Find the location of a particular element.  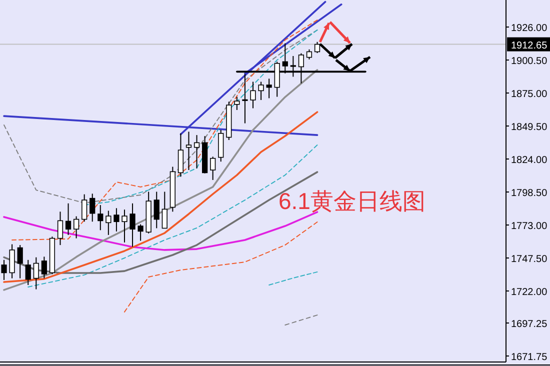

y-tick-label: 1900.50 is located at coordinates (529, 62).